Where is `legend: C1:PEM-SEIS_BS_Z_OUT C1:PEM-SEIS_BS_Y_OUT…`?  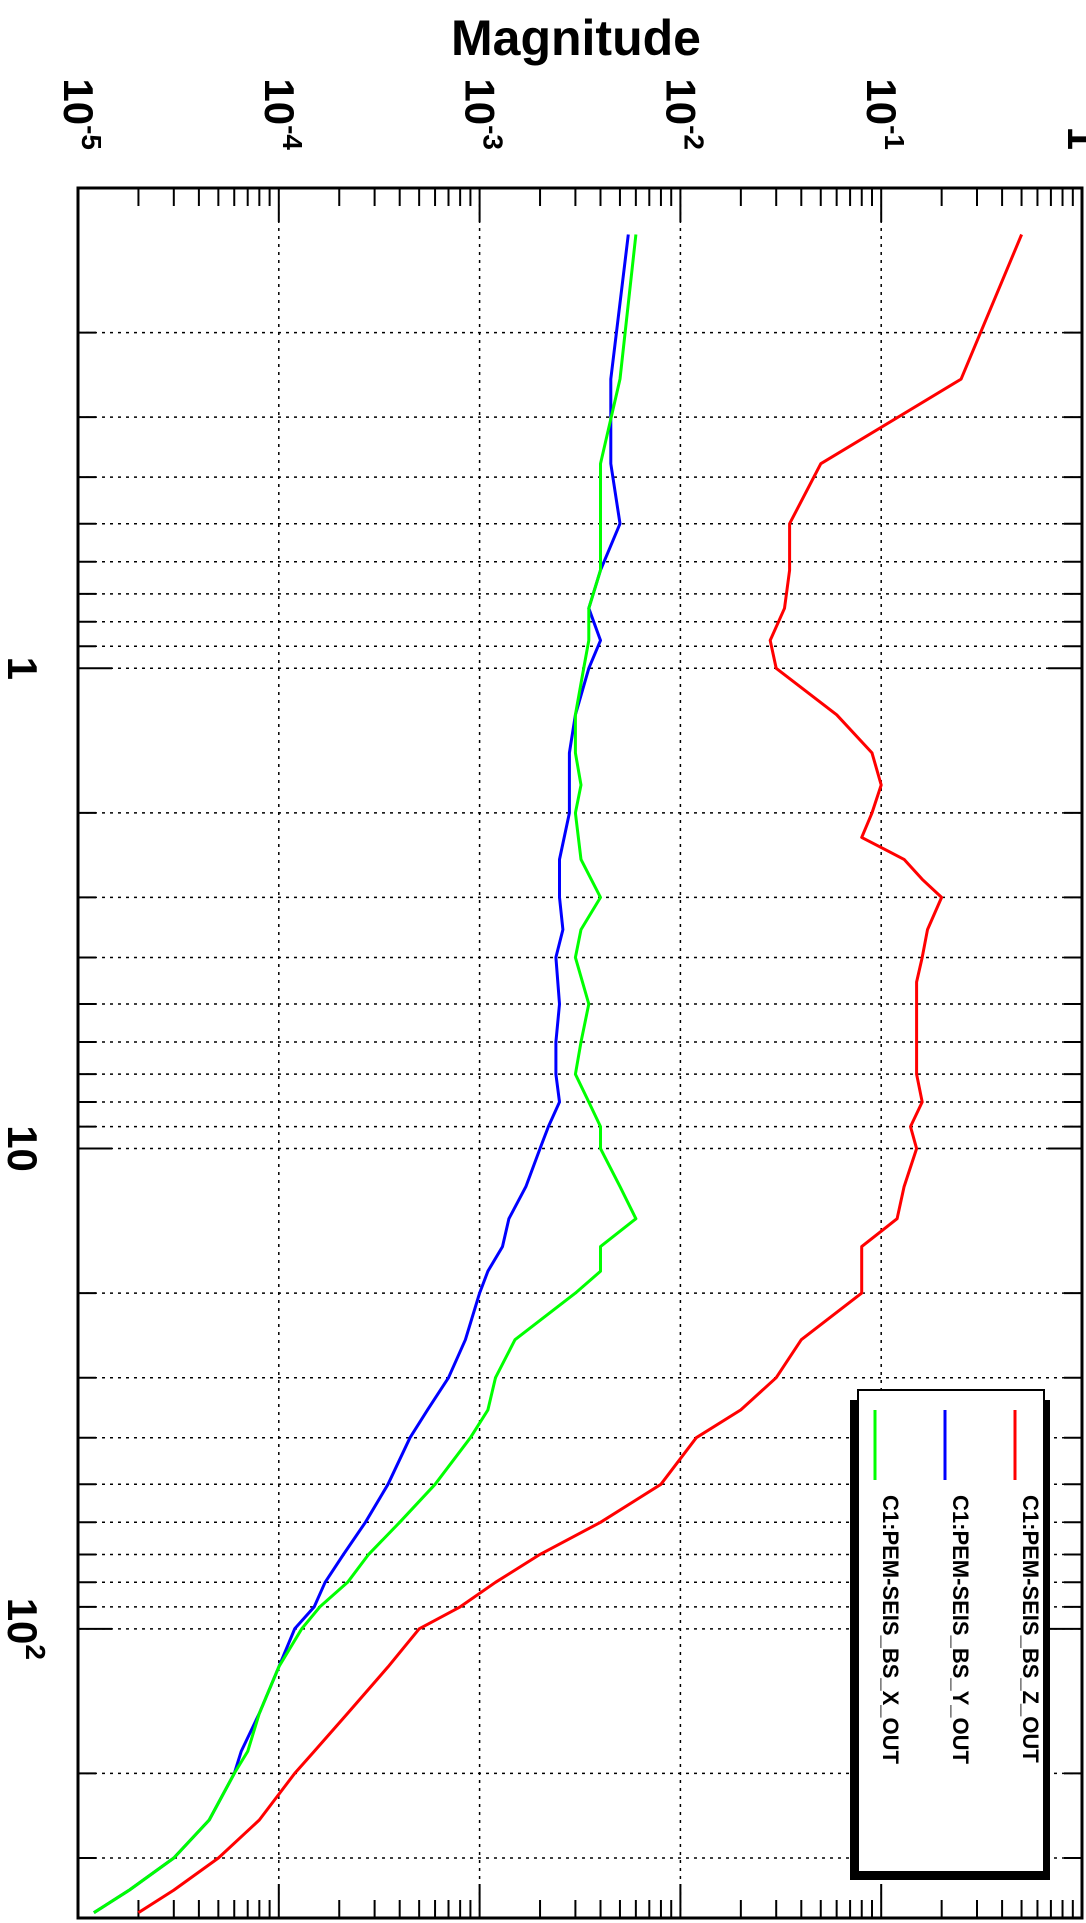 legend: C1:PEM-SEIS_BS_Z_OUT C1:PEM-SEIS_BS_Y_OUT… is located at coordinates (950, 1634).